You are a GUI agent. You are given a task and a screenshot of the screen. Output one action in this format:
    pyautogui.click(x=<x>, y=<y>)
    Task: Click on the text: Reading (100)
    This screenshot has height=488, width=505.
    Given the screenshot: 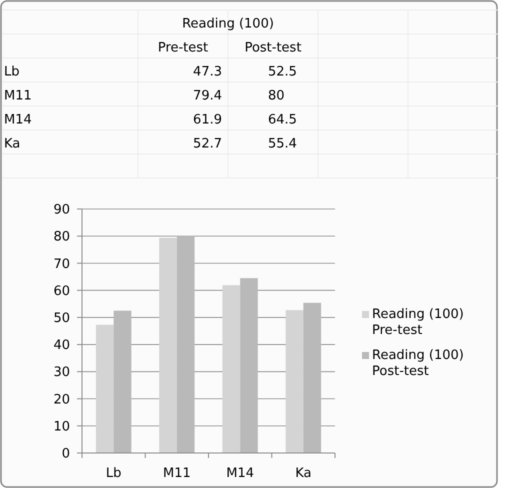 What is the action you would take?
    pyautogui.click(x=228, y=24)
    